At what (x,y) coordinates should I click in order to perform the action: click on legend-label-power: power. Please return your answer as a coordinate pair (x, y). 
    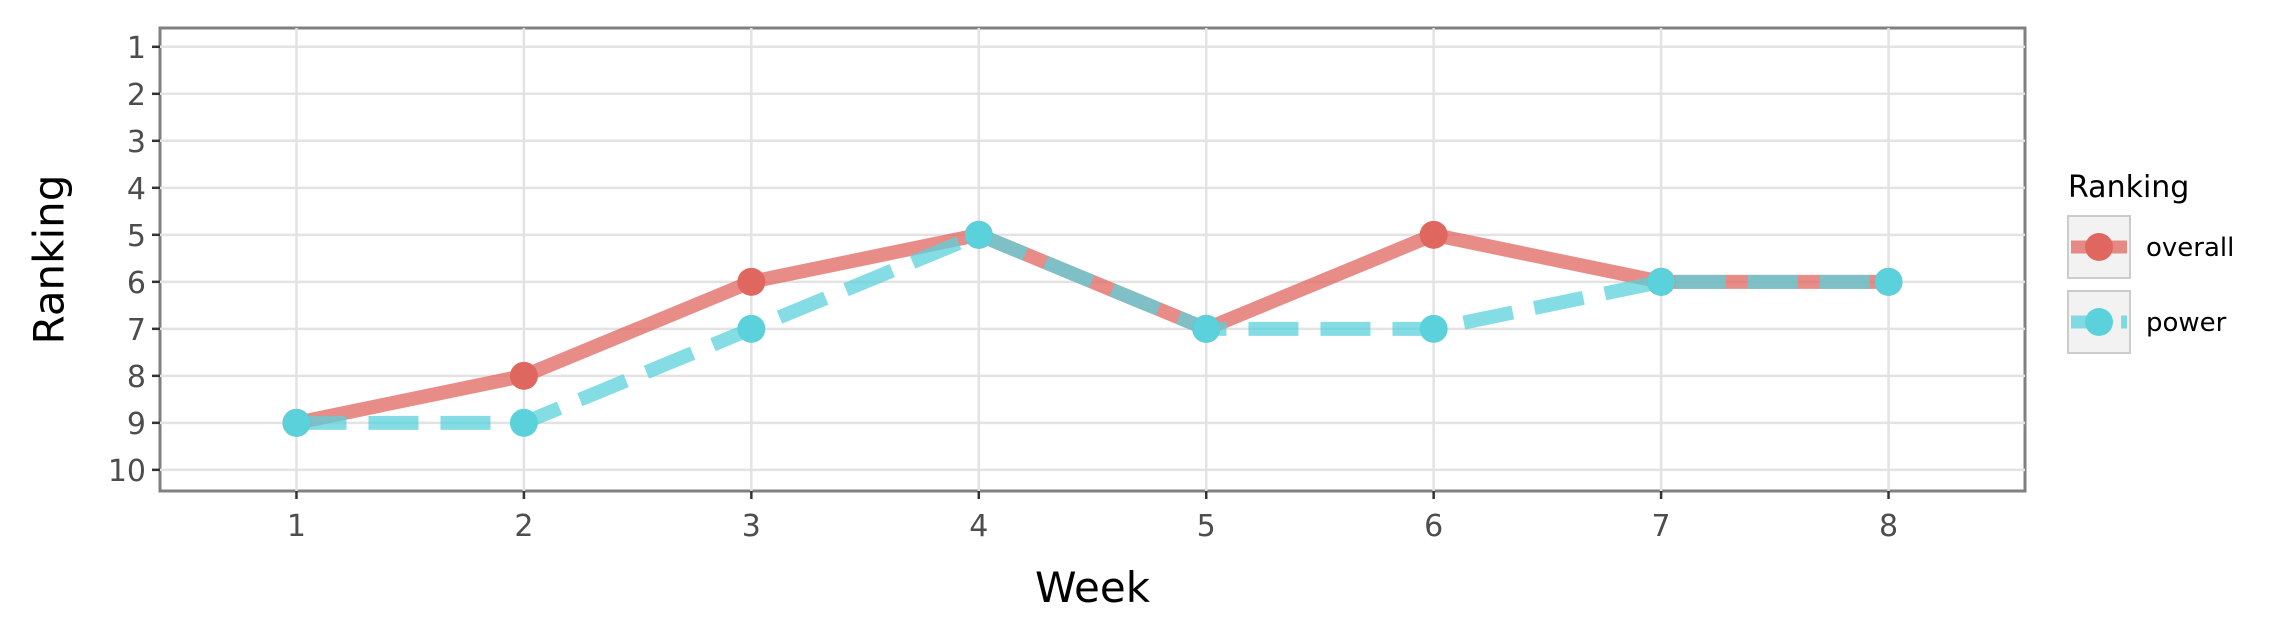
    Looking at the image, I should click on (2186, 323).